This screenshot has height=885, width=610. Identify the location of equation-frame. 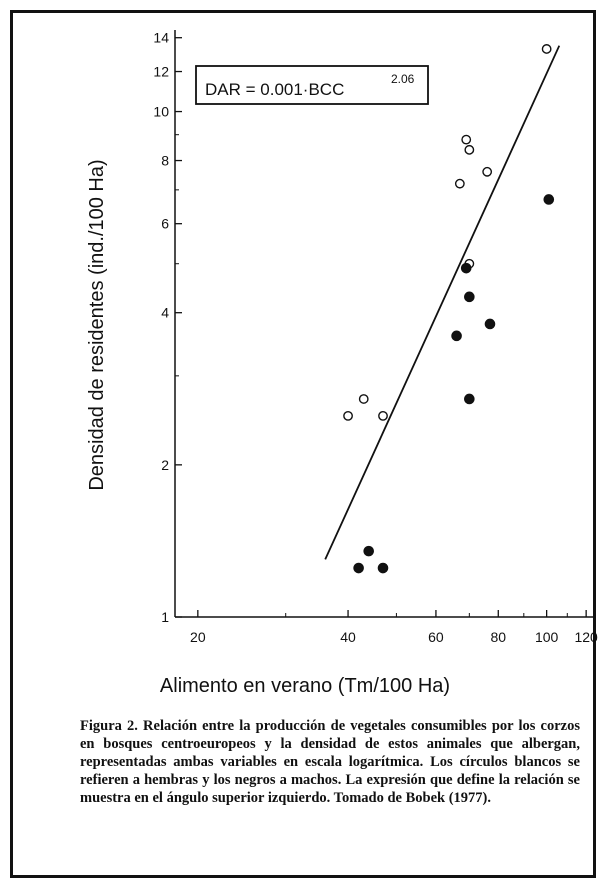
(312, 85).